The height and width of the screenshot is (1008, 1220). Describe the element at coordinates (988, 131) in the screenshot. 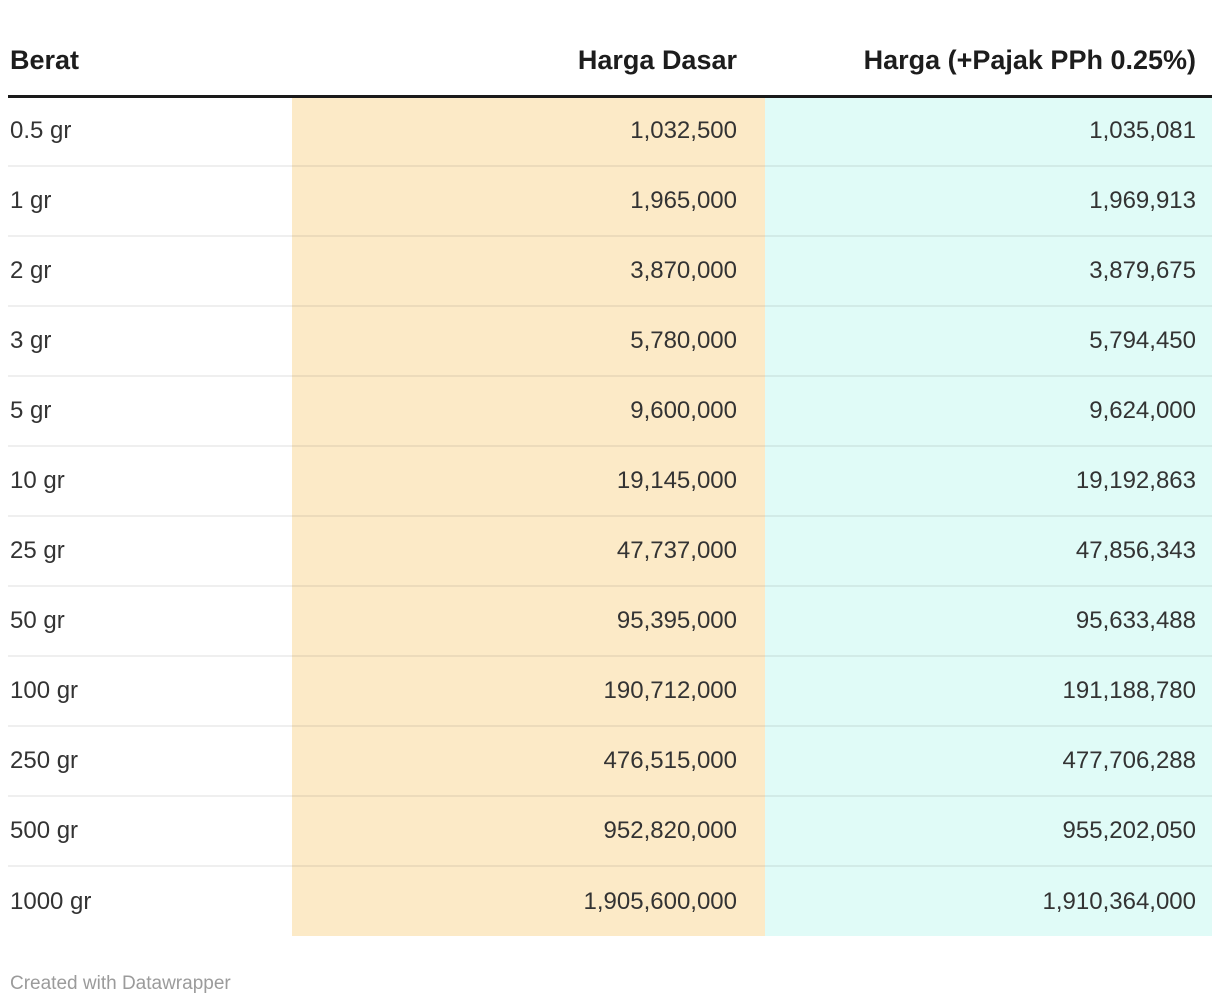

I see `taxed-price-cell: 1,035,081` at that location.